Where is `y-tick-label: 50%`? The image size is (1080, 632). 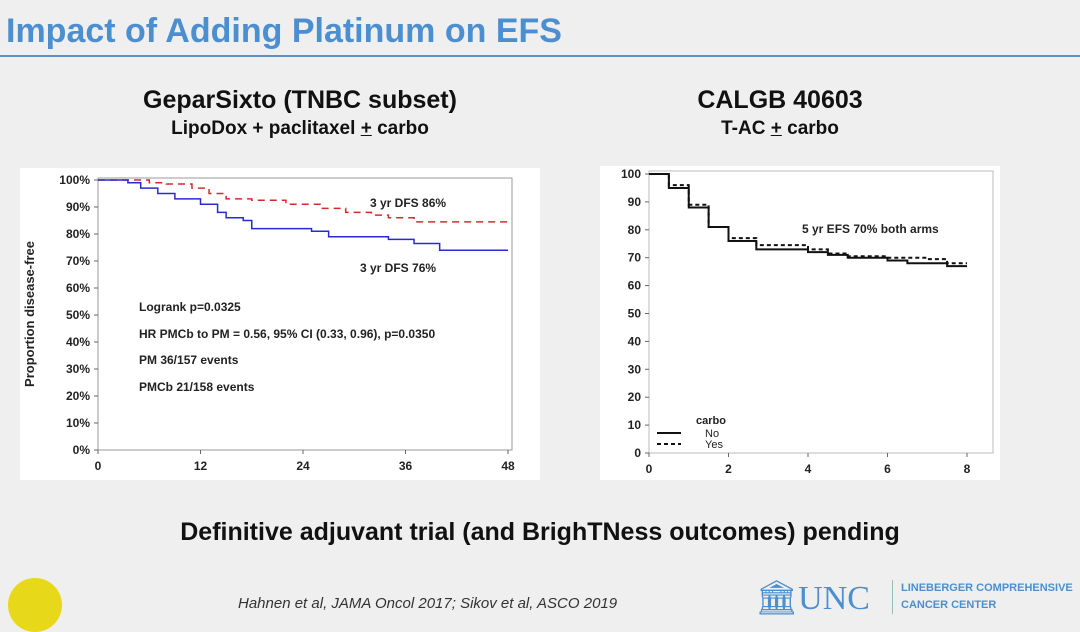 y-tick-label: 50% is located at coordinates (78, 315).